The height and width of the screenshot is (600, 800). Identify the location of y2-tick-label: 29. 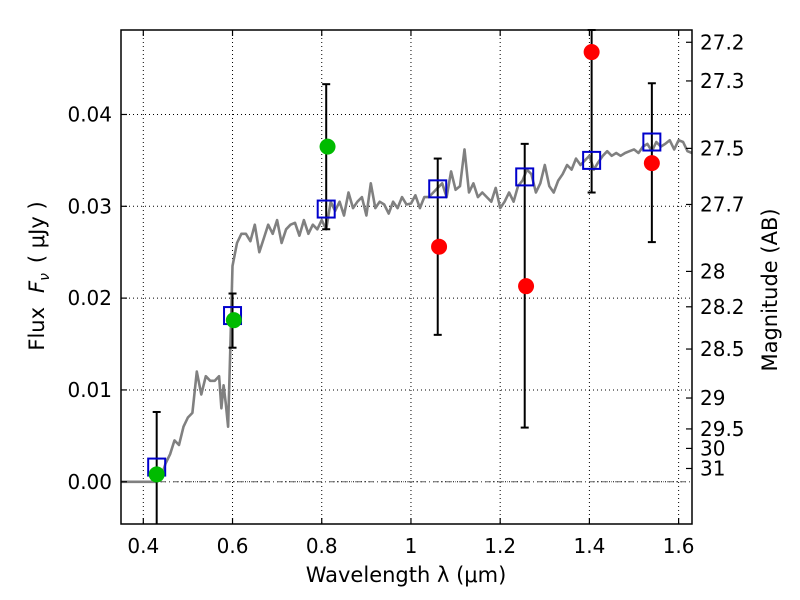
(712, 398).